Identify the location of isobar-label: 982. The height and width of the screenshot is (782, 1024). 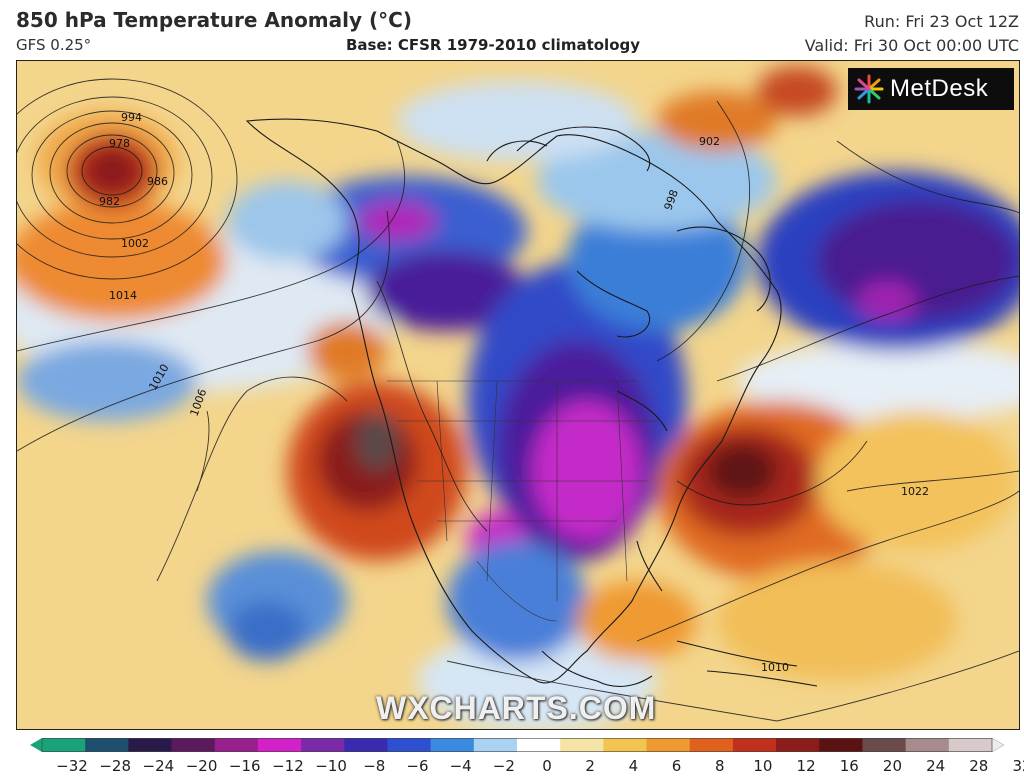
(109, 201).